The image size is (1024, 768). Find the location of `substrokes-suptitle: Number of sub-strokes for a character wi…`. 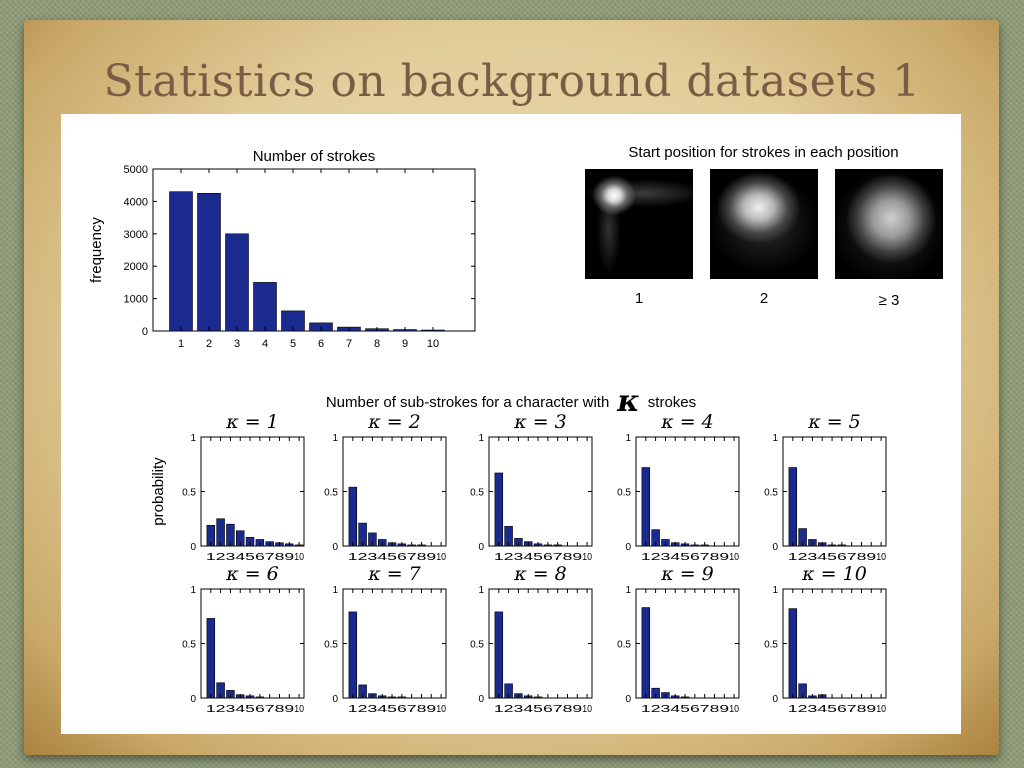

substrokes-suptitle: Number of sub-strokes for a character wi… is located at coordinates (511, 401).